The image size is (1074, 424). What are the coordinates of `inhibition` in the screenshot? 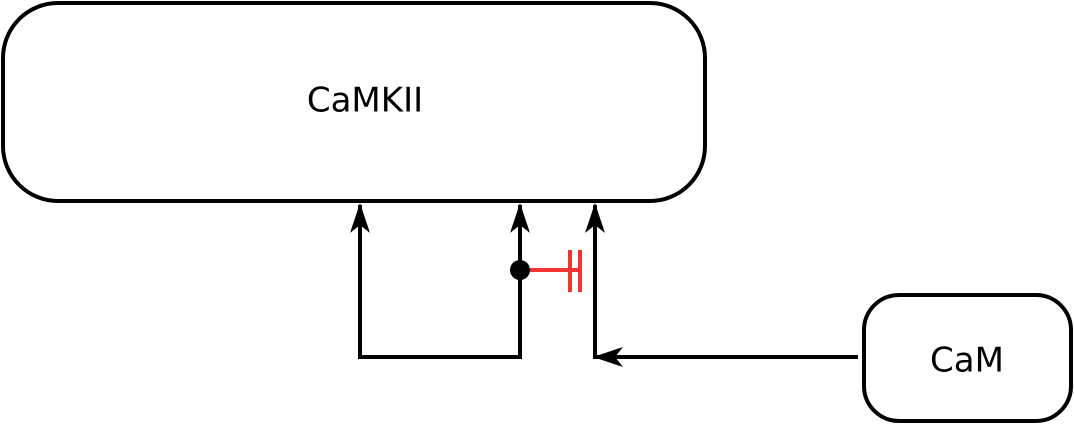 It's located at (556, 271).